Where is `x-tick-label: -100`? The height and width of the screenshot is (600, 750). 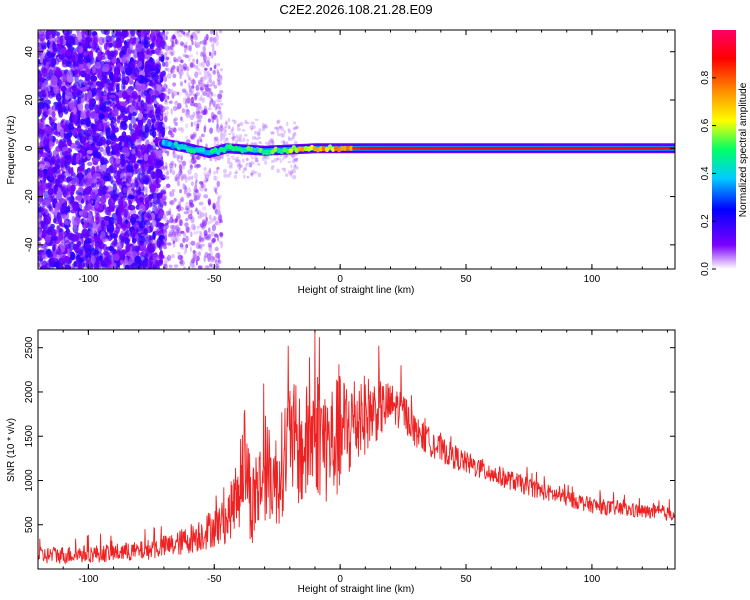
x-tick-label: -100 is located at coordinates (88, 579).